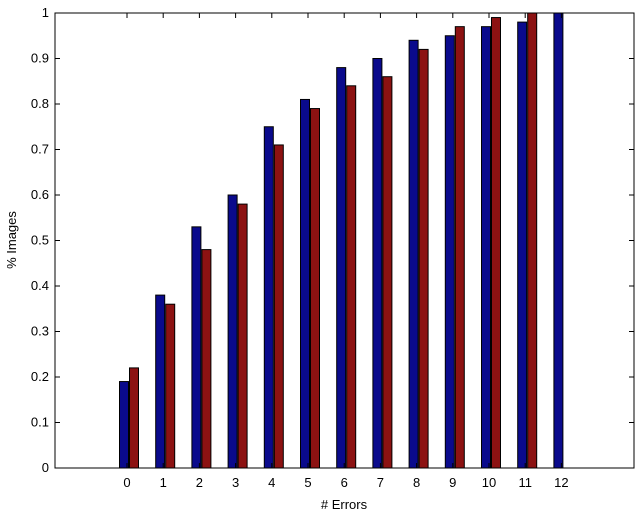 This screenshot has height=520, width=640. What do you see at coordinates (40, 103) in the screenshot?
I see `y-tick-label-0.8: 0.8` at bounding box center [40, 103].